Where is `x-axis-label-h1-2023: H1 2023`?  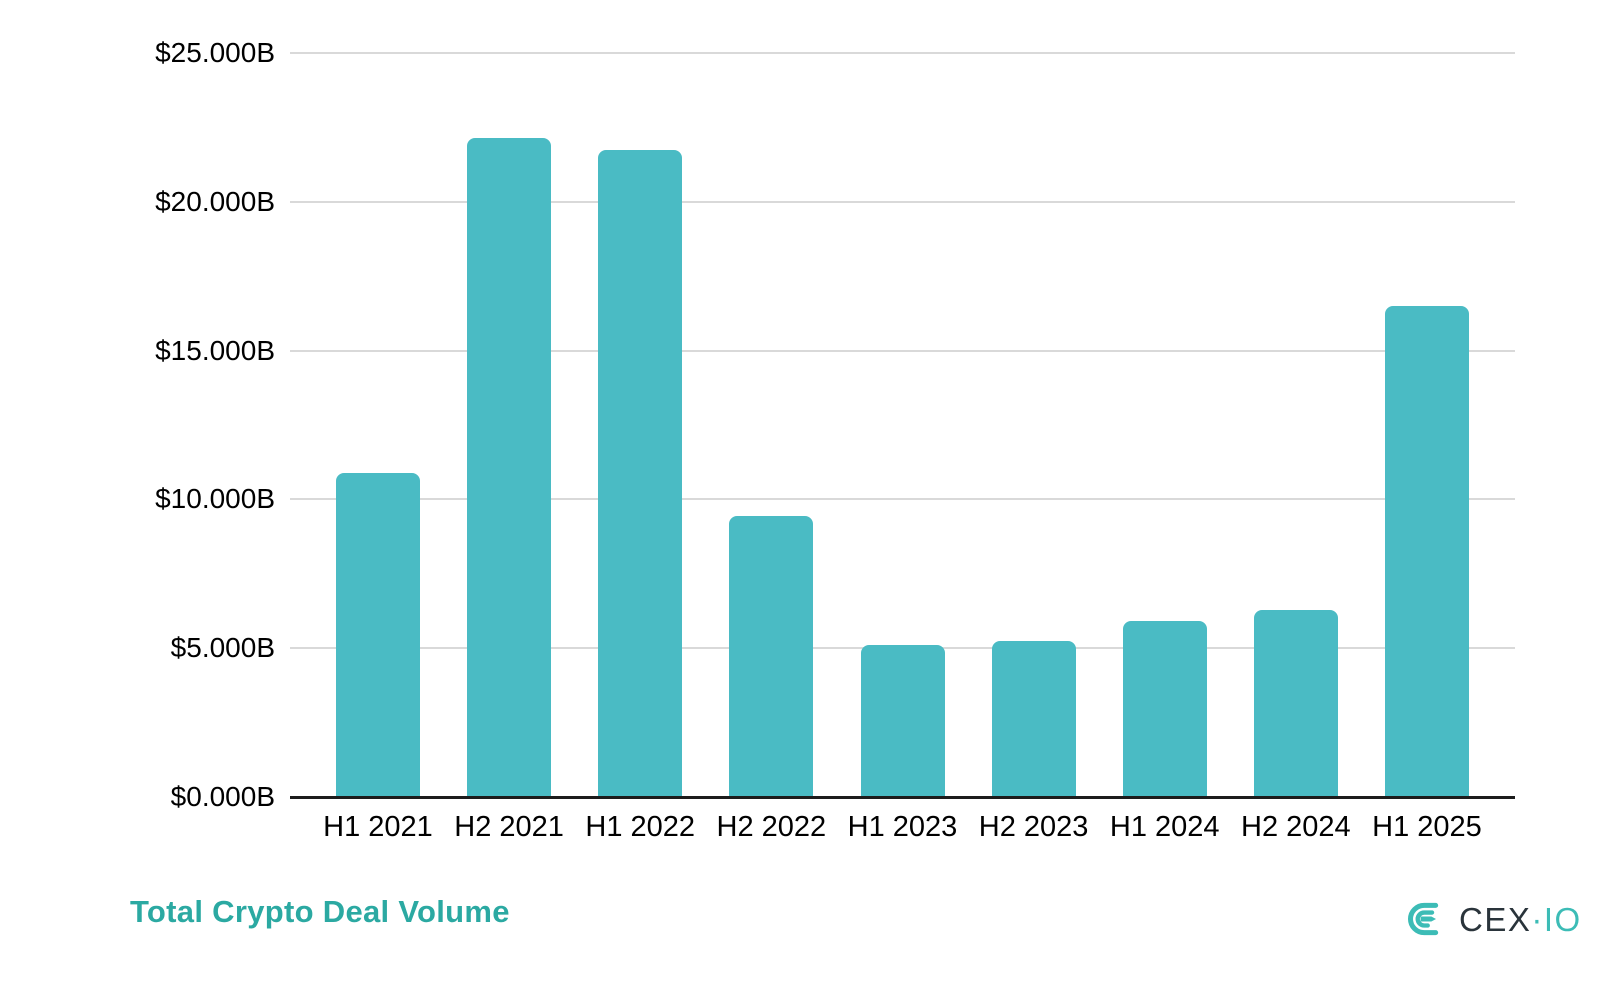
x-axis-label-h1-2023: H1 2023 is located at coordinates (902, 827).